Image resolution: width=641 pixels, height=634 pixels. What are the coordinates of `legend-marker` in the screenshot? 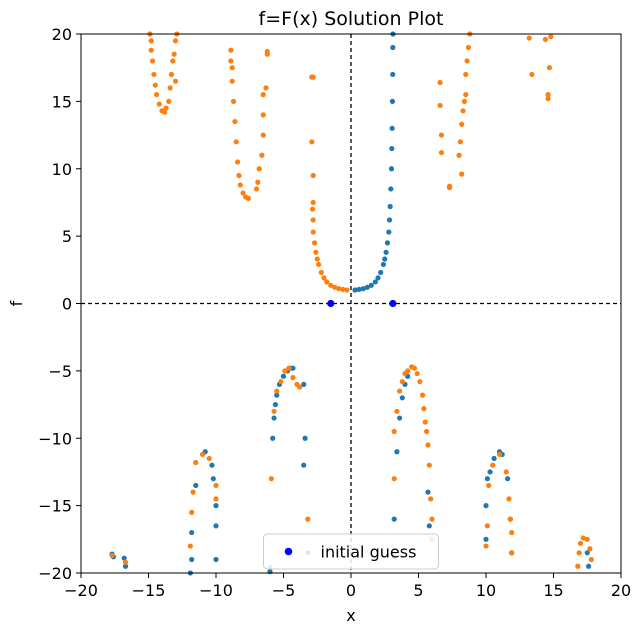 It's located at (288, 551).